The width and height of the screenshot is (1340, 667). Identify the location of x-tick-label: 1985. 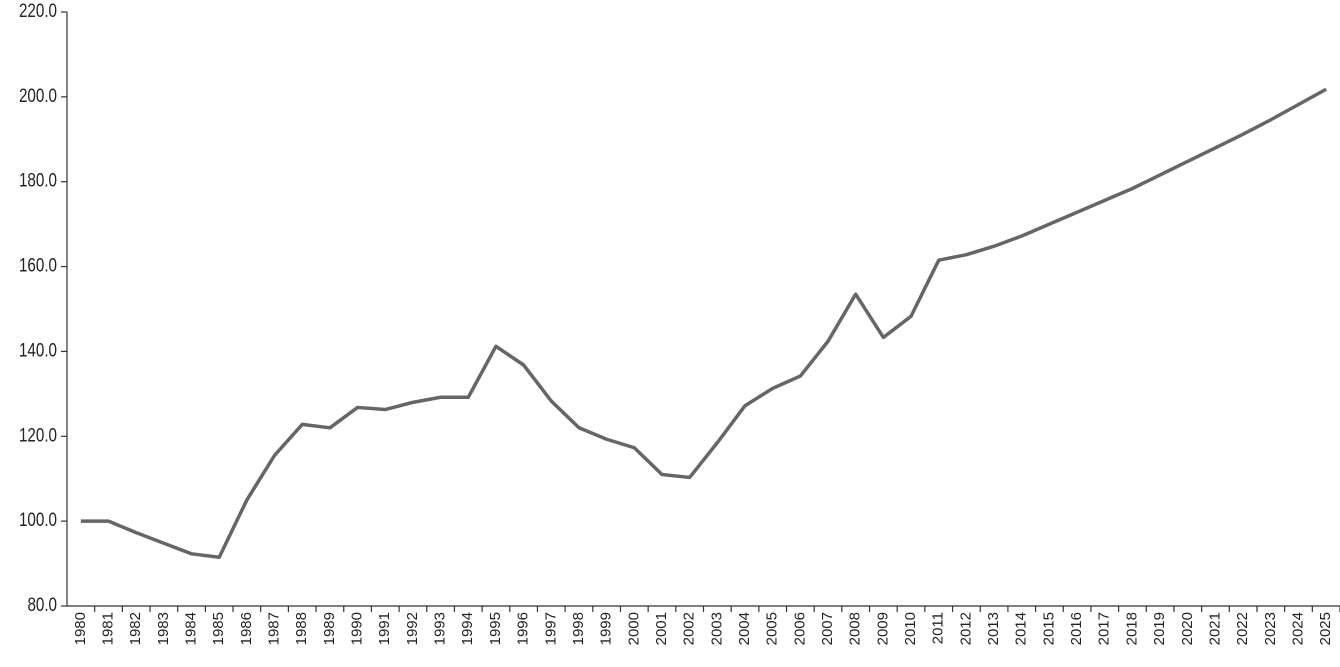
(218, 628).